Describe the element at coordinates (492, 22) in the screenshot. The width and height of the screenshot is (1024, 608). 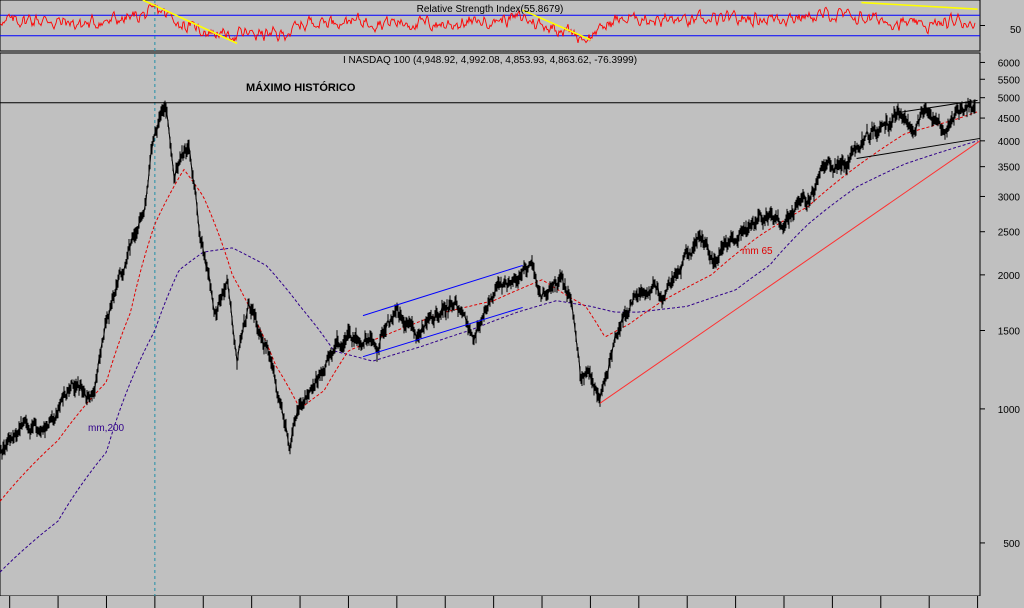
I see `rsi-grid` at that location.